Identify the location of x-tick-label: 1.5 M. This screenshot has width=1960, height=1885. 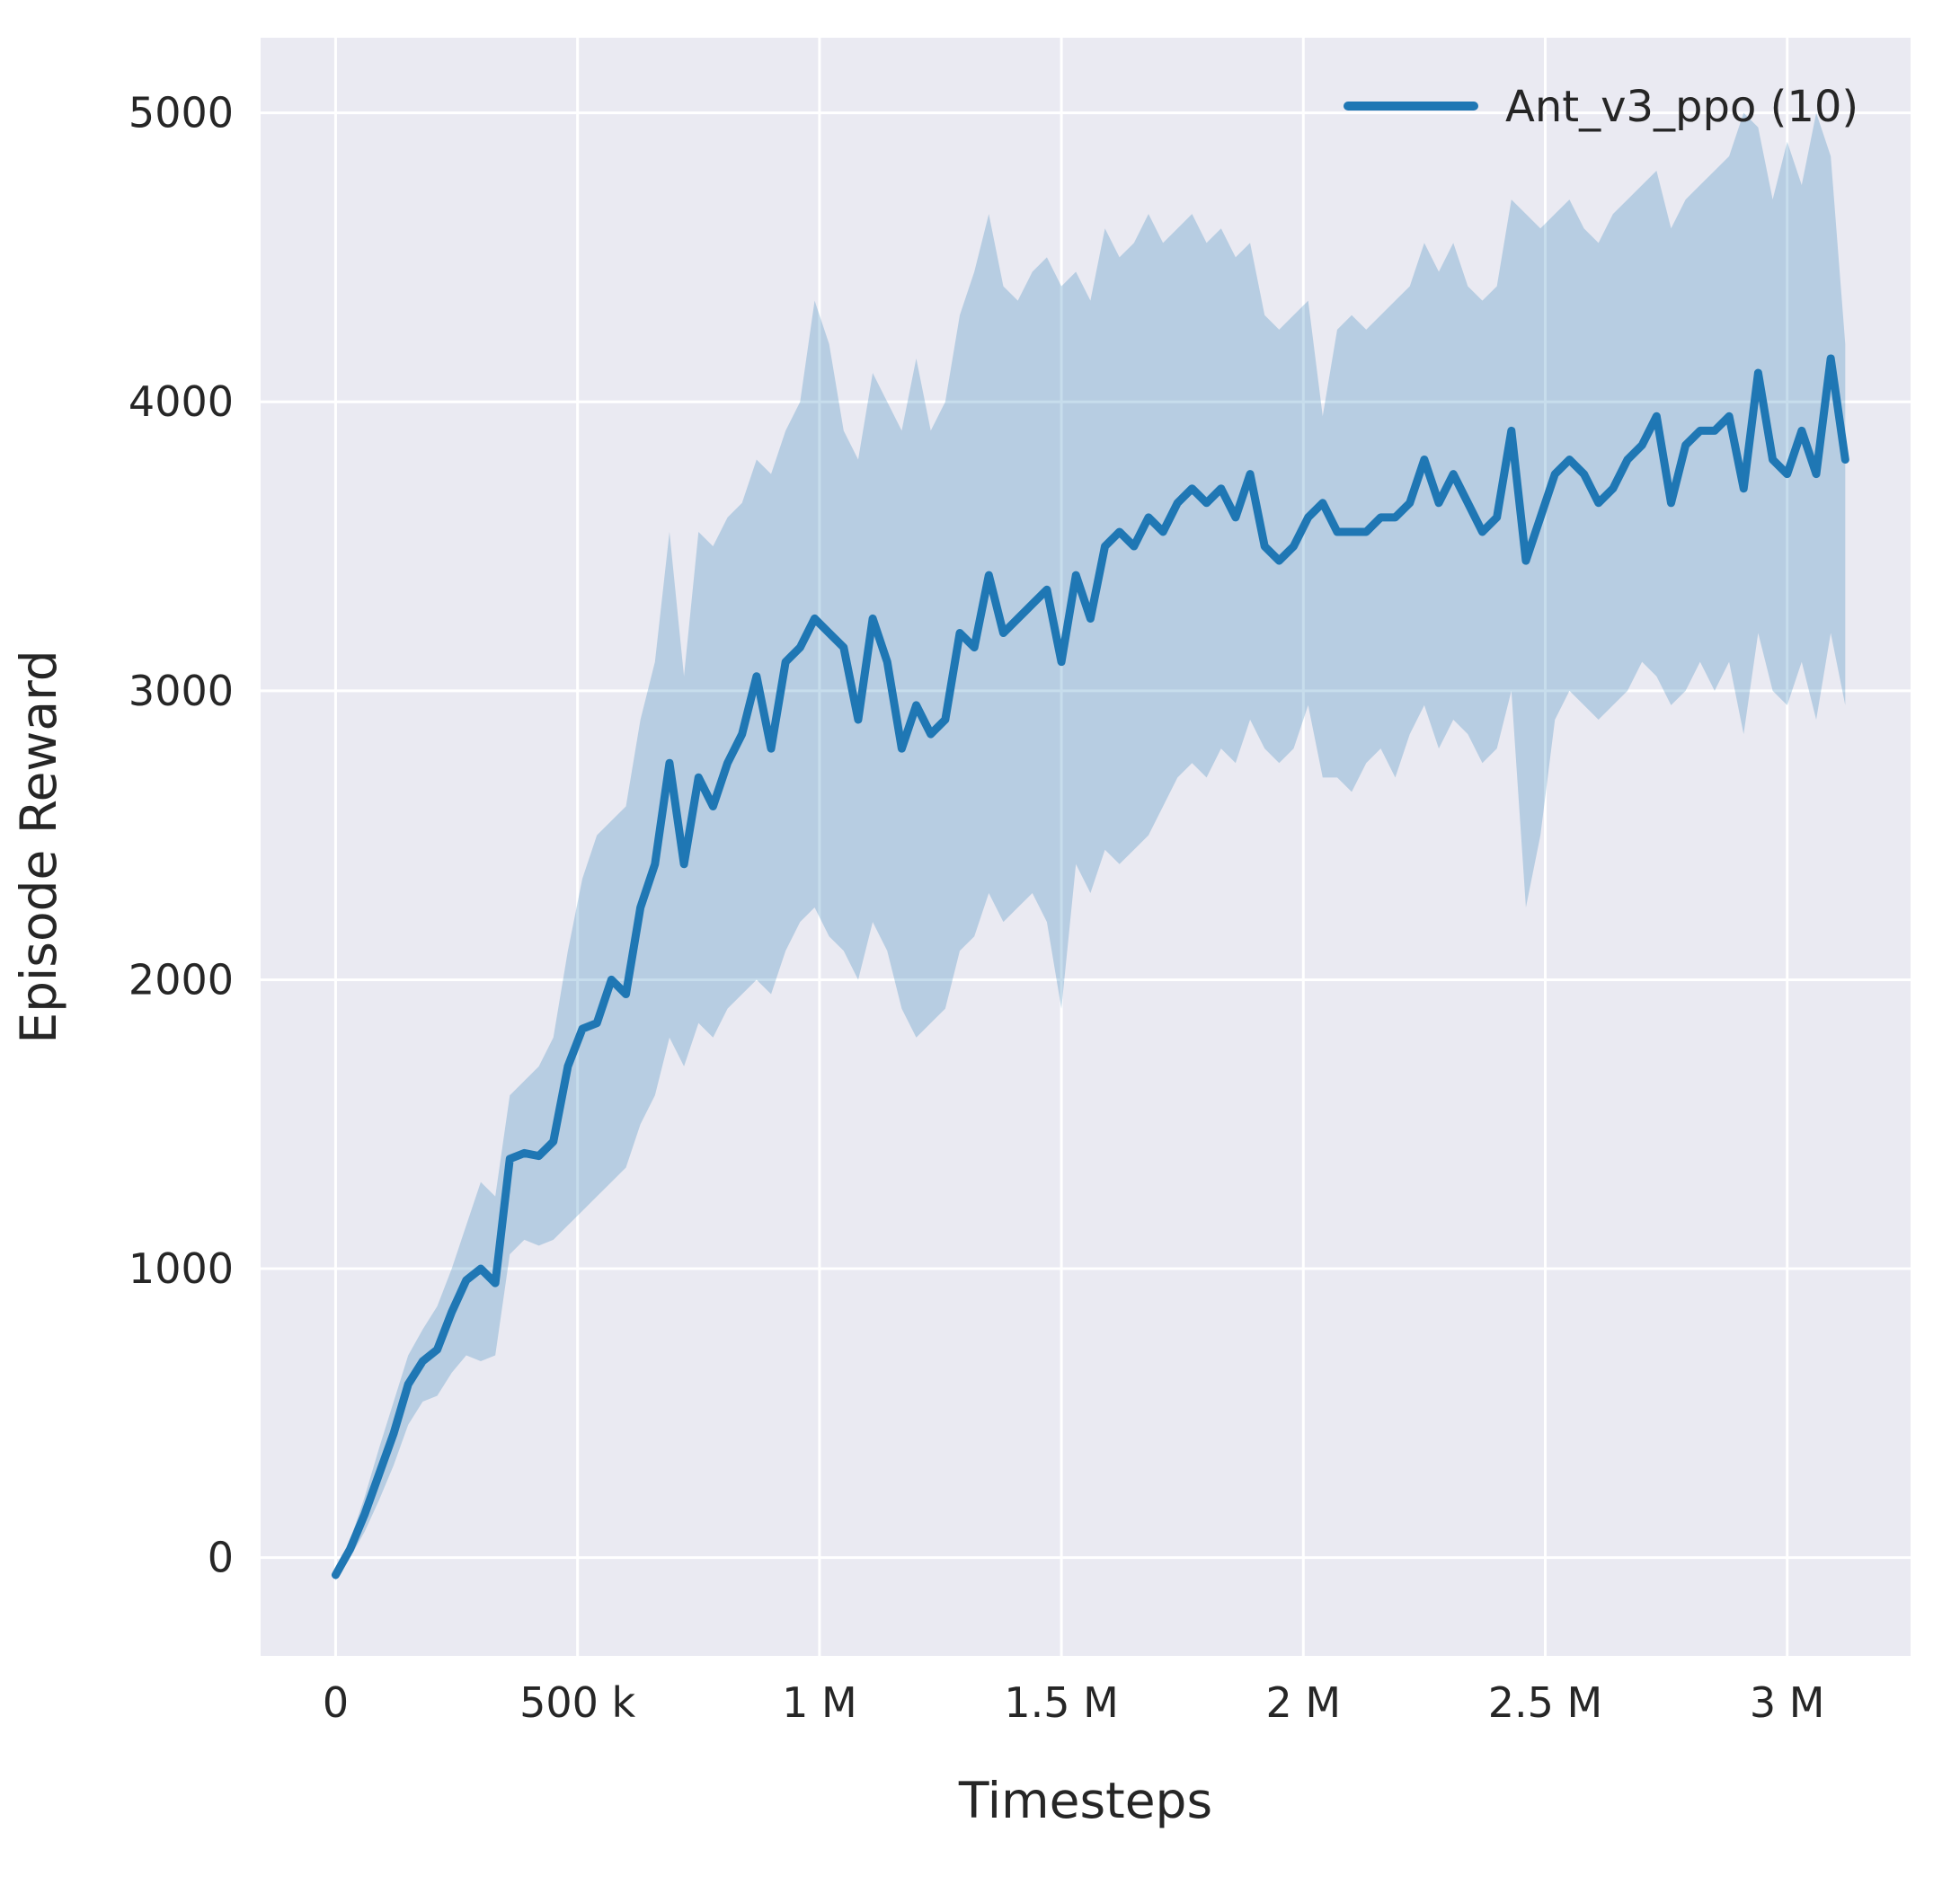
(1061, 1702).